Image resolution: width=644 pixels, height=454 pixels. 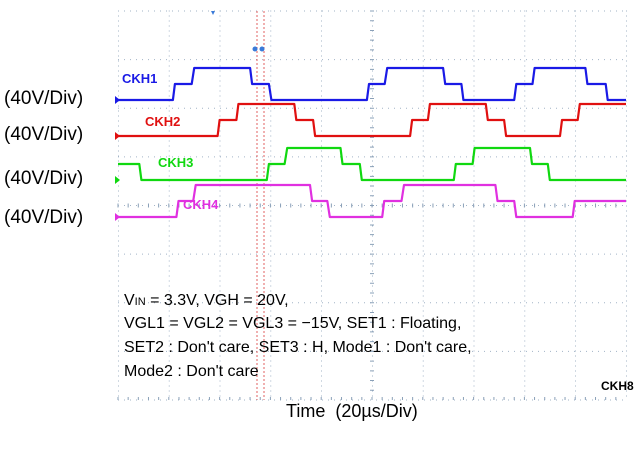 I want to click on annotation-vin-subscript: IN, so click(x=140, y=302).